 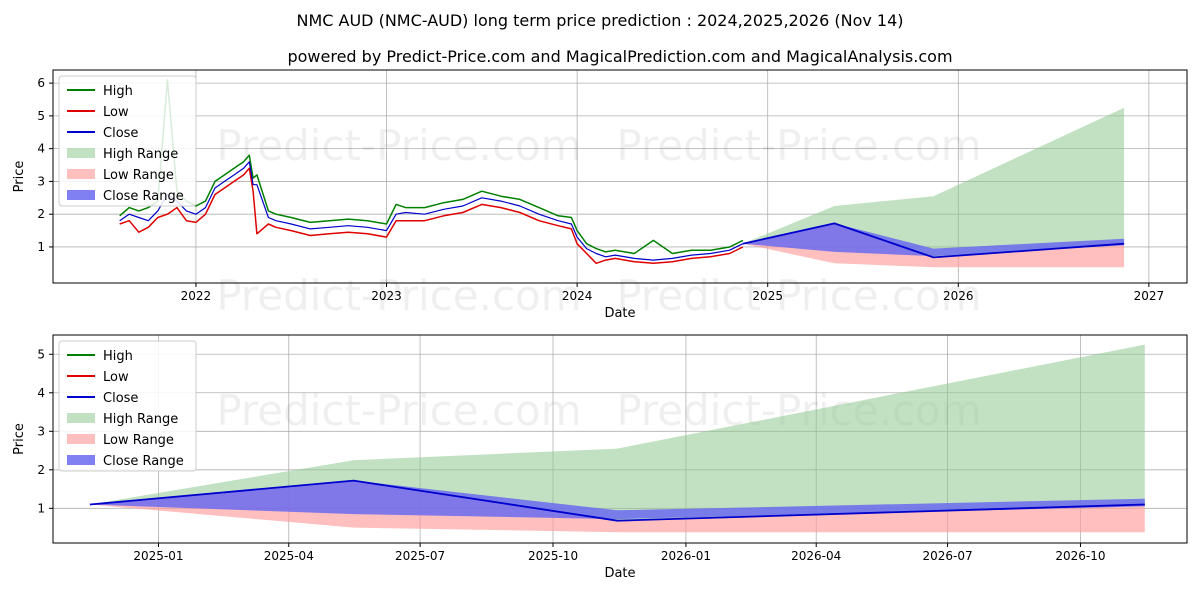 I want to click on x-tick-label: 2022, so click(x=196, y=296).